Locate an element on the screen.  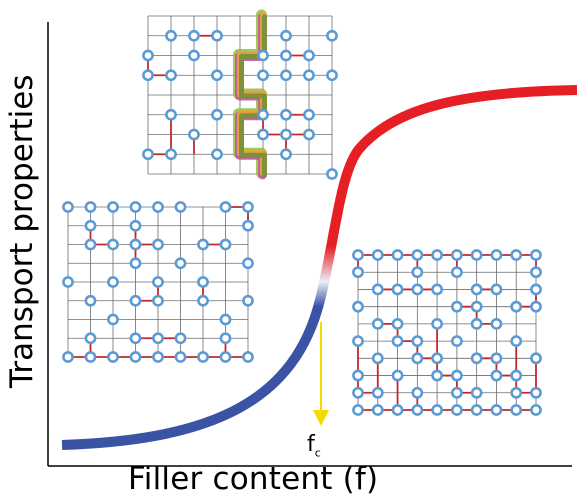
inset-grid-above-threshold is located at coordinates (447, 332).